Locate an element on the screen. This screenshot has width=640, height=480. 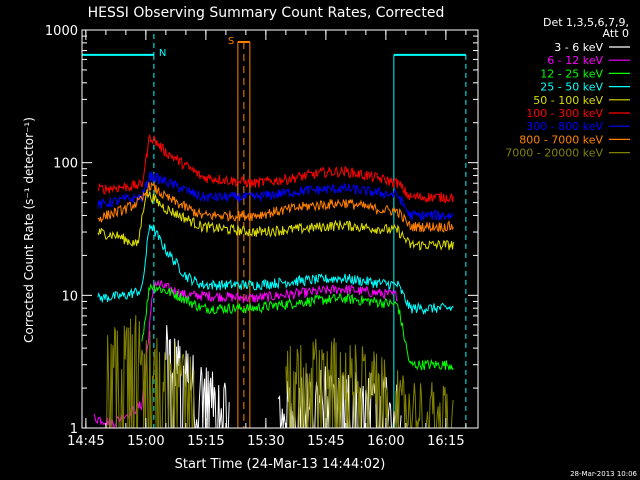
x-tick-label: 16:15 is located at coordinates (445, 441).